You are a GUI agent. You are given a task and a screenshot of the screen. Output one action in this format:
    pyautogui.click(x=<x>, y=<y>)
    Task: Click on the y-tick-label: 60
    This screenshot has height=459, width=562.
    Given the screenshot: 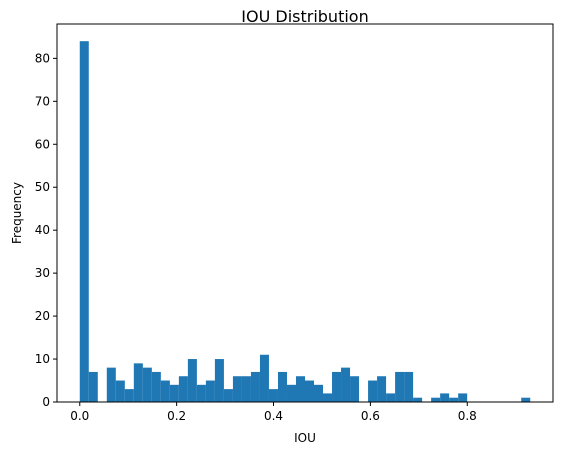 What is the action you would take?
    pyautogui.click(x=42, y=144)
    